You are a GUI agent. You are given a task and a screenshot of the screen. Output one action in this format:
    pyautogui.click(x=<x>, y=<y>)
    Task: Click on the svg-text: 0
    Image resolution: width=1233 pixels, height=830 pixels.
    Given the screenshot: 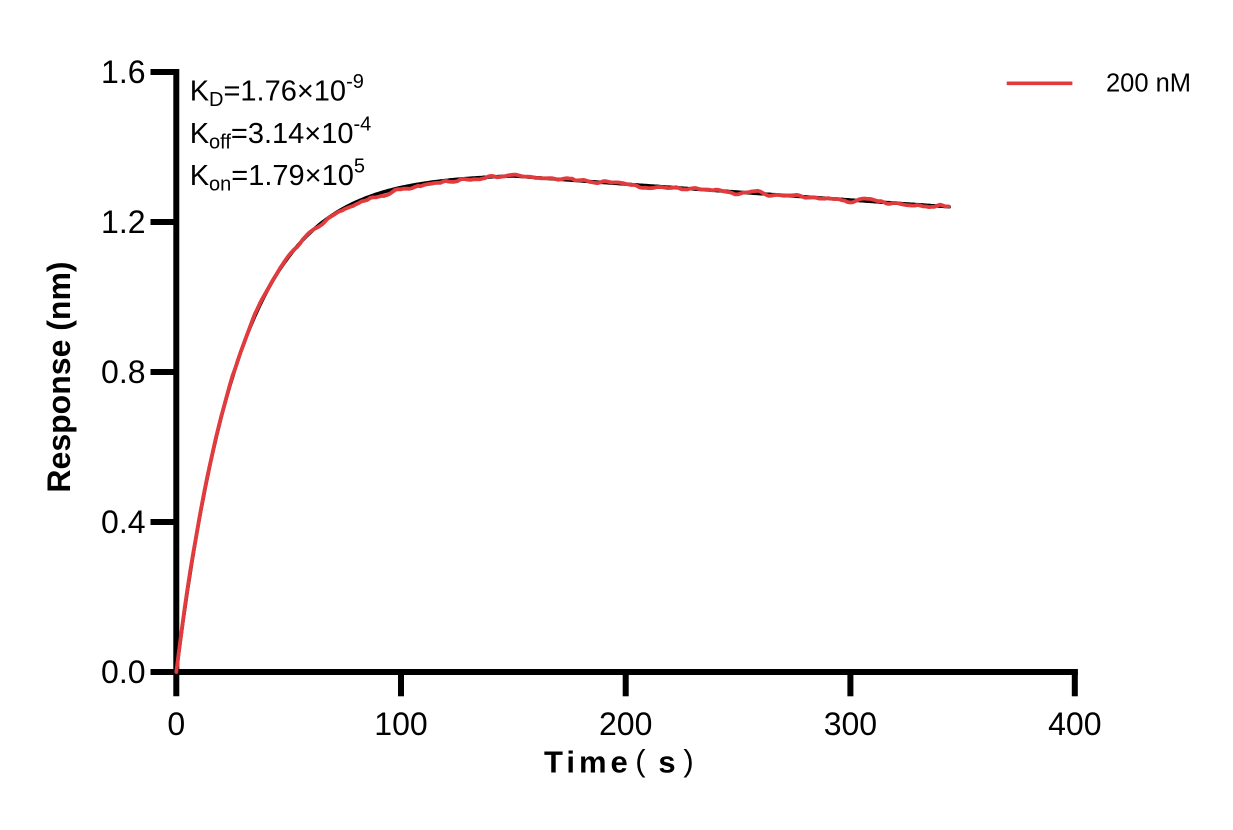 What is the action you would take?
    pyautogui.click(x=176, y=724)
    